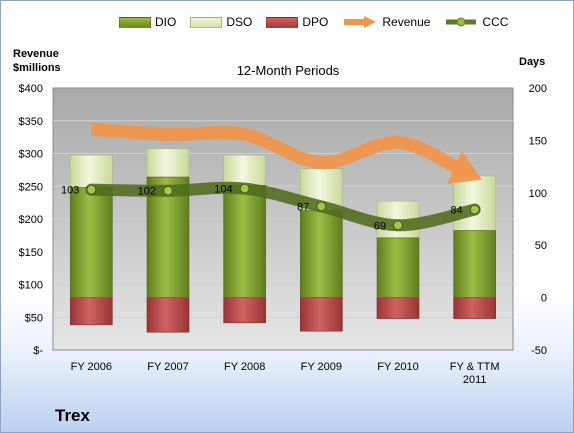 This screenshot has width=574, height=433. What do you see at coordinates (283, 206) in the screenshot?
I see `ccc-line` at bounding box center [283, 206].